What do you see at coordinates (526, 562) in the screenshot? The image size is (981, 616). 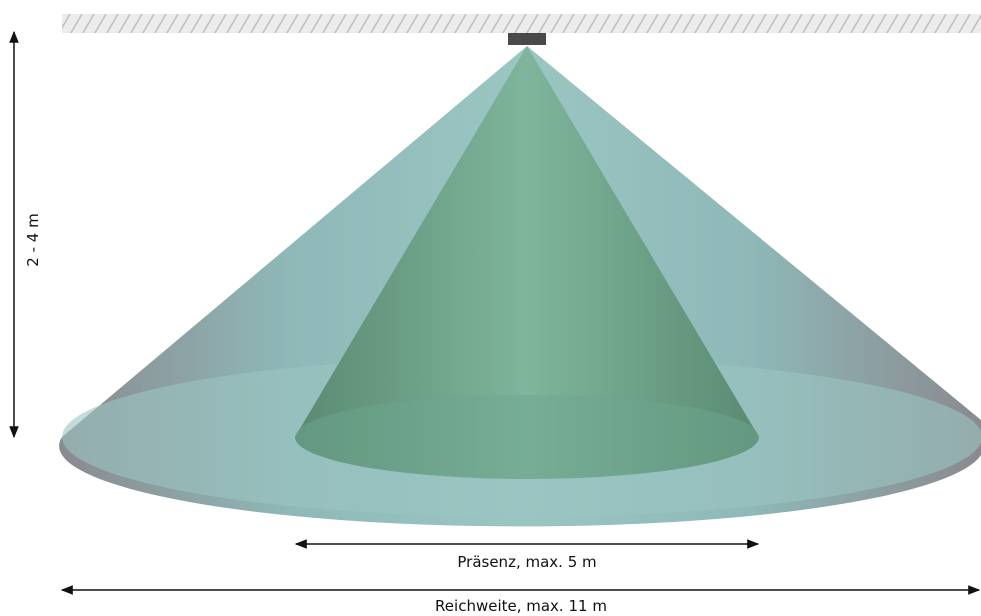 I see `presence-label: Präsenz, max. 5 m` at bounding box center [526, 562].